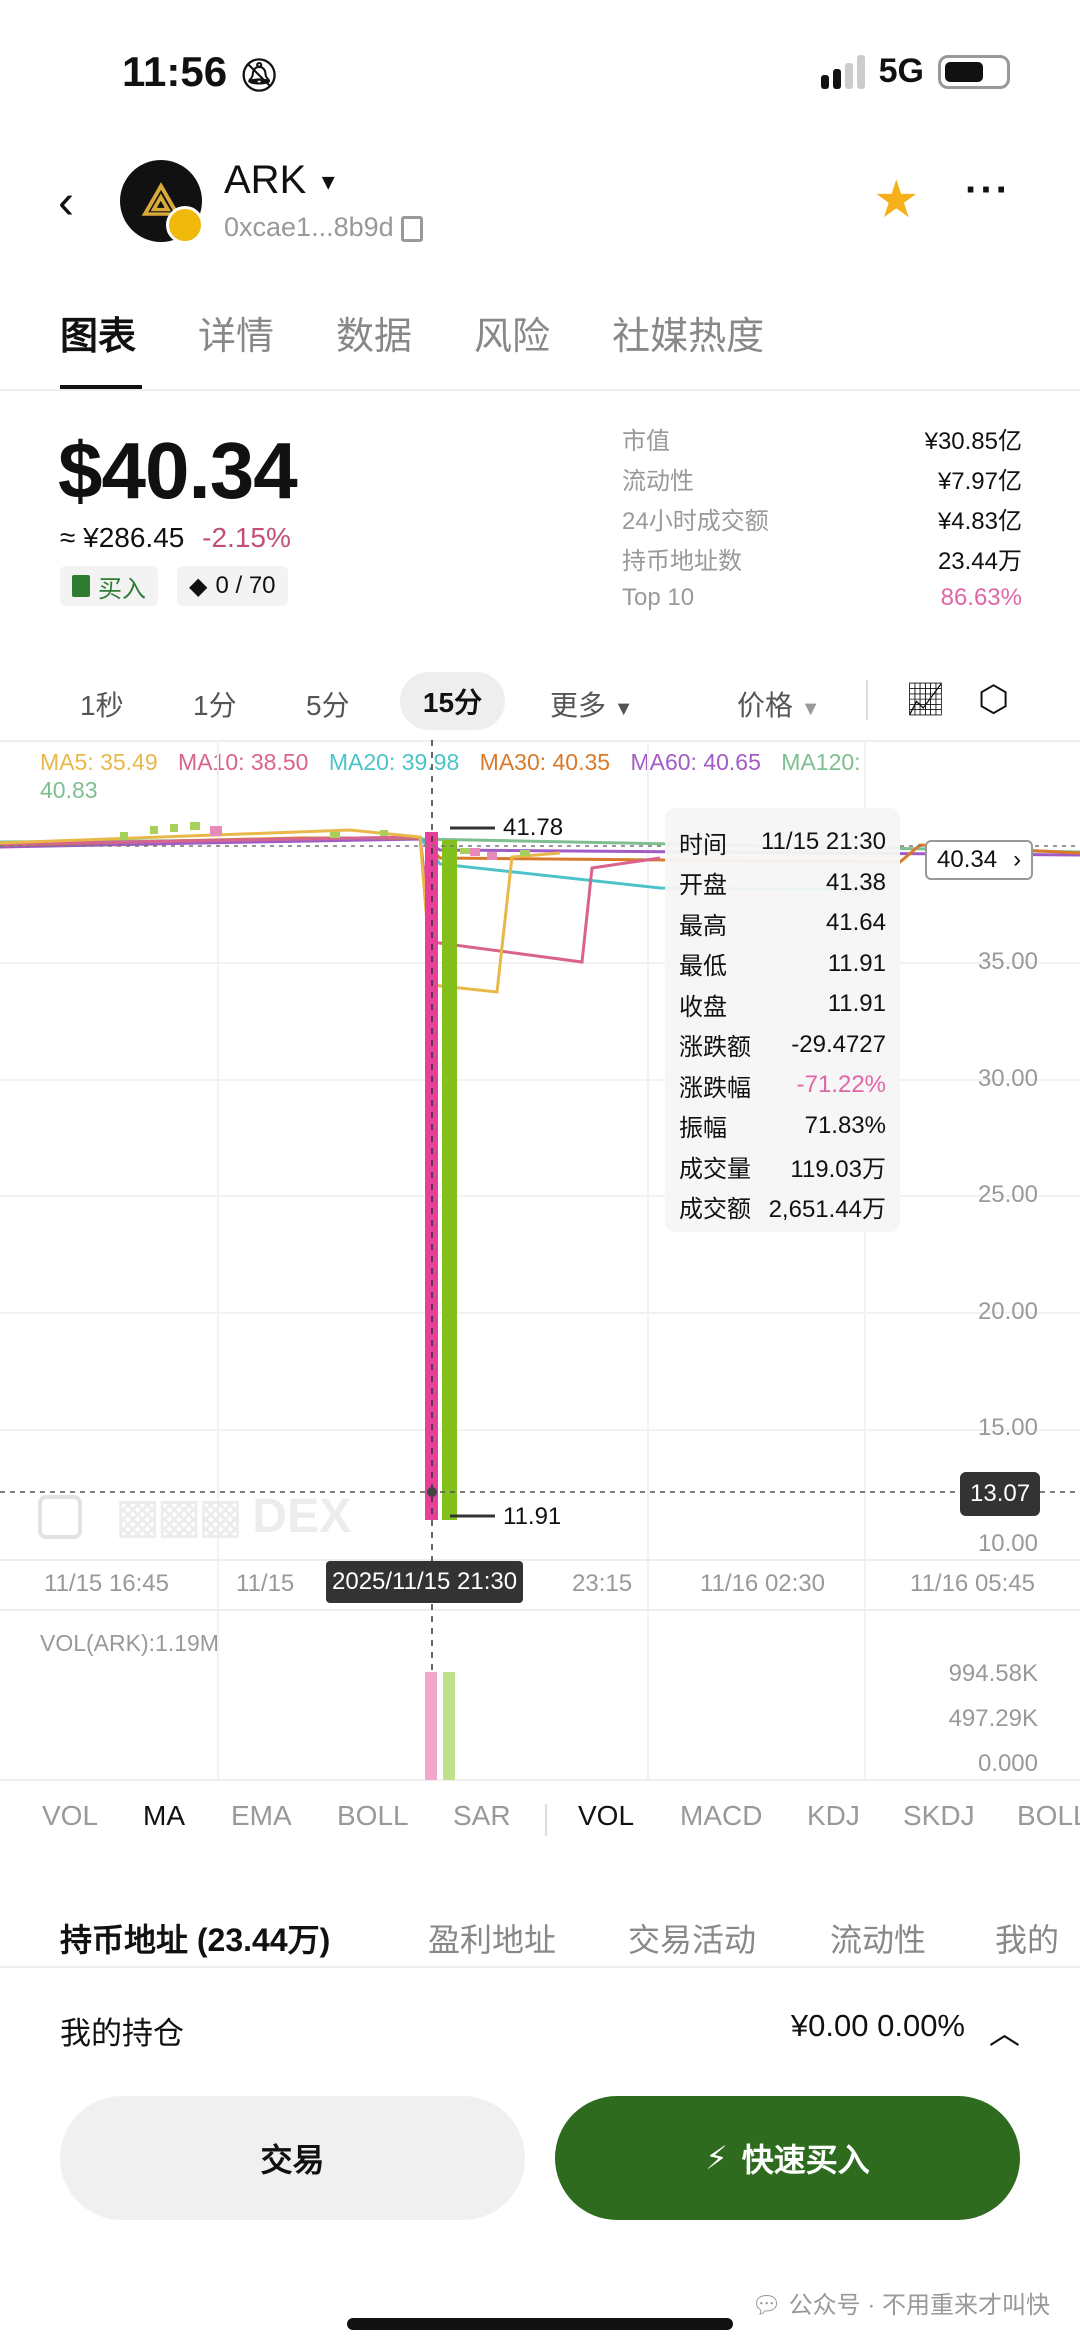  What do you see at coordinates (695, 762) in the screenshot?
I see `ma60-label: MA60: 40.65` at bounding box center [695, 762].